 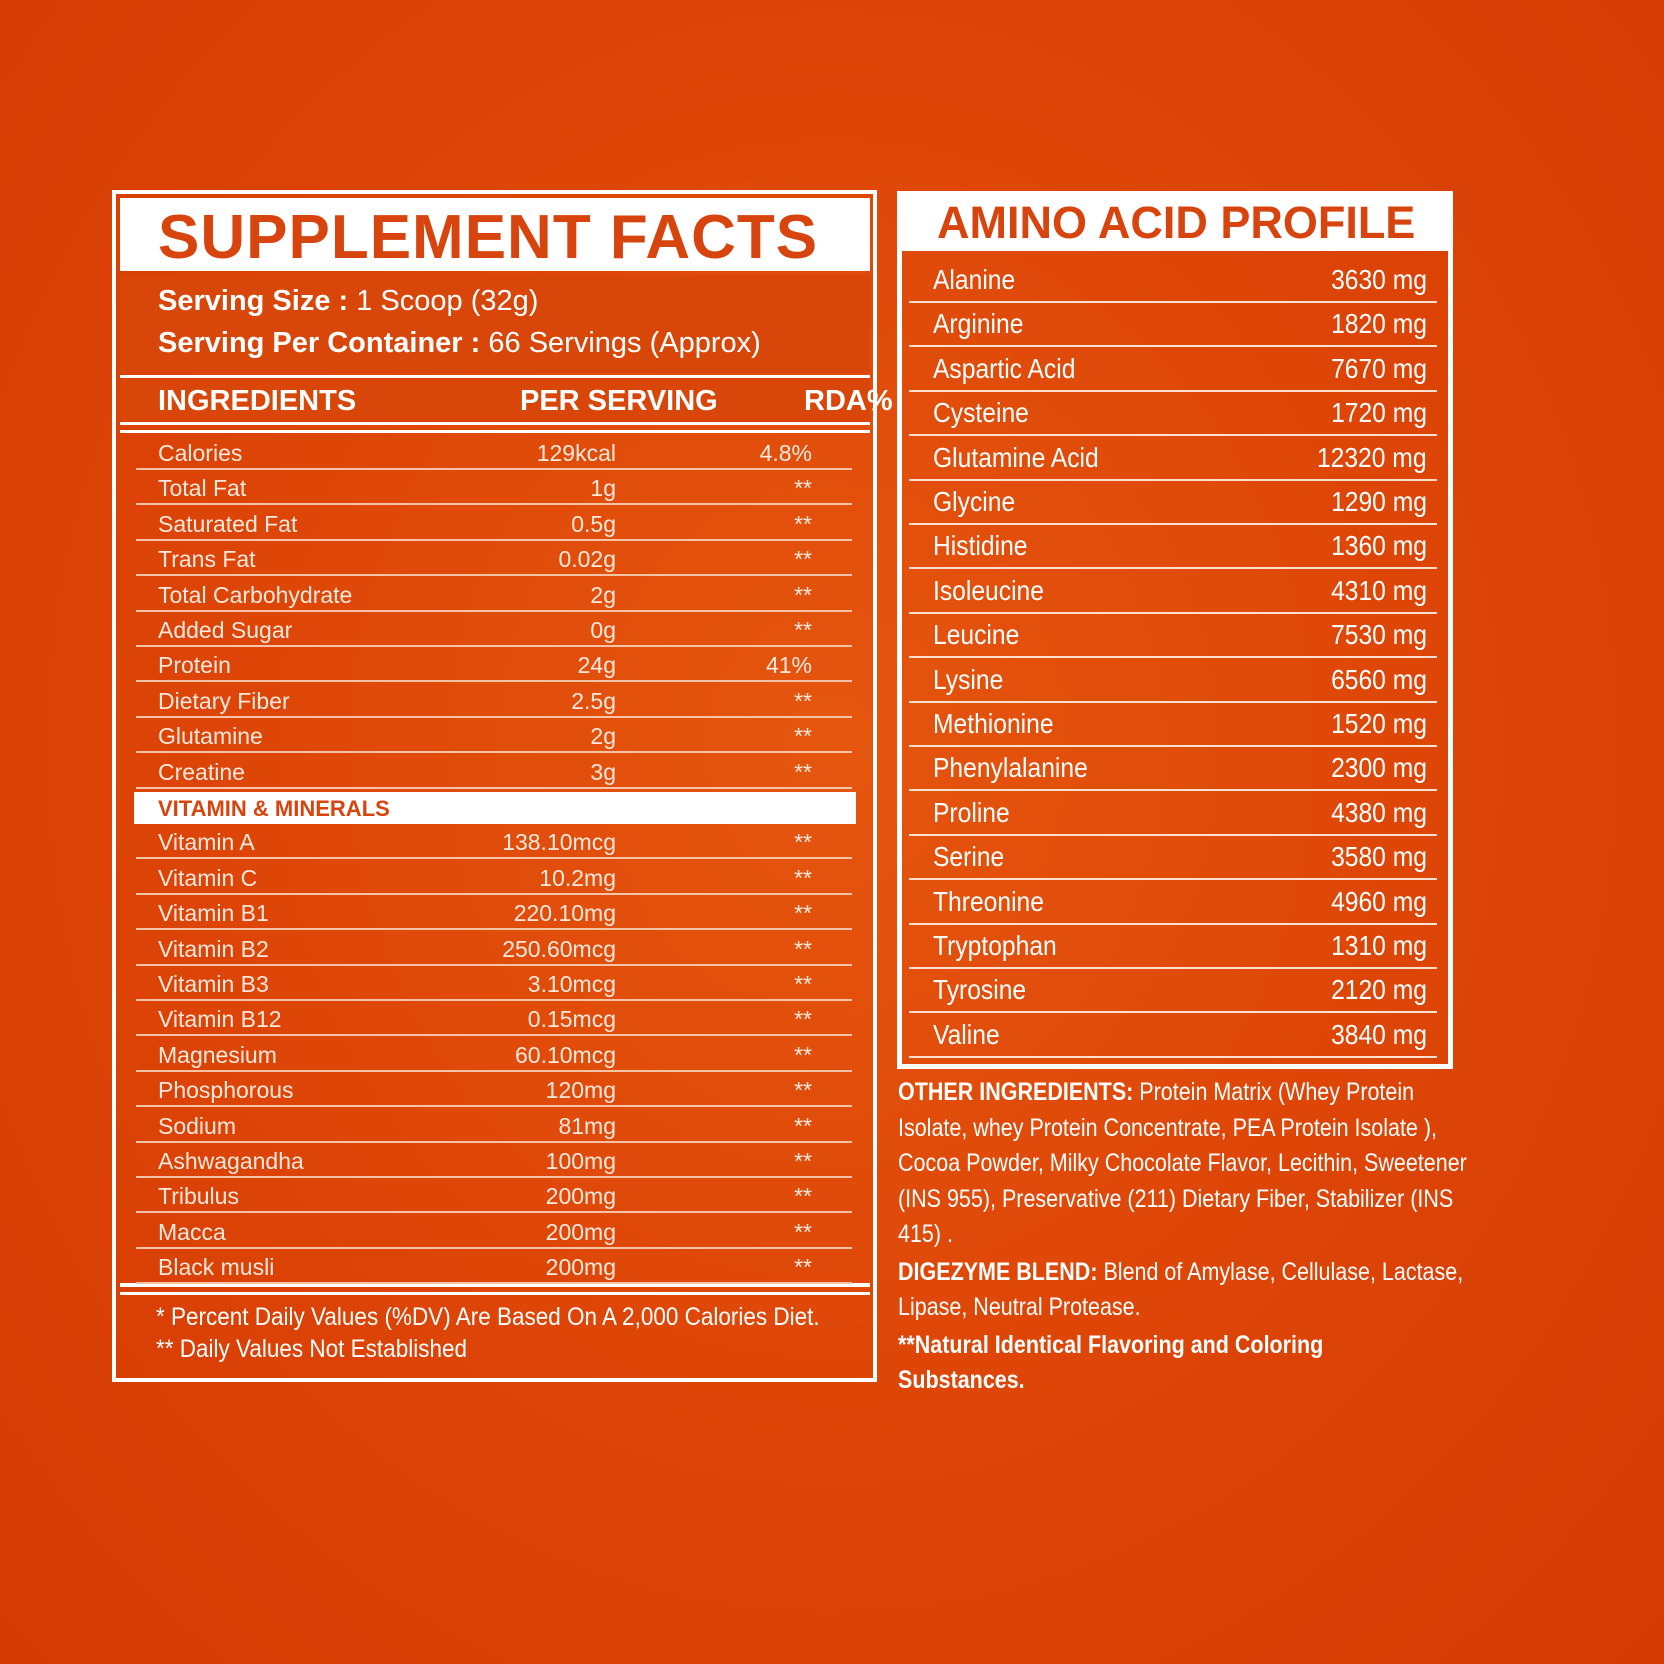 What do you see at coordinates (1016, 457) in the screenshot?
I see `amino-name: Glutamine Acid` at bounding box center [1016, 457].